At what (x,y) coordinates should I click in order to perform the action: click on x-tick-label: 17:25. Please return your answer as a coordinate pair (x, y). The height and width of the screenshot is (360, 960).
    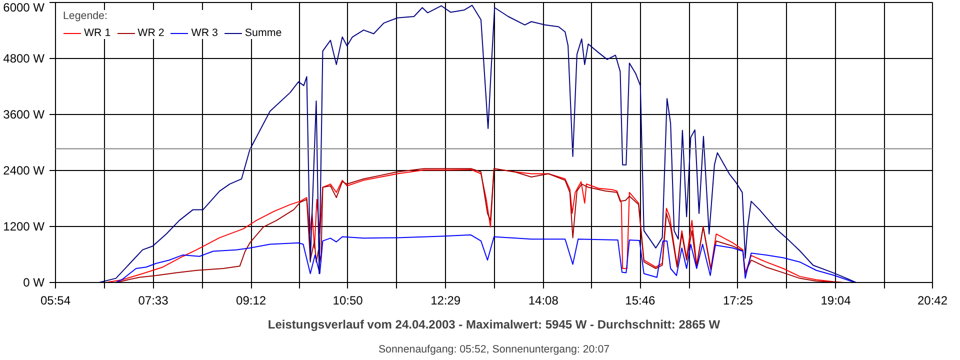
    Looking at the image, I should click on (738, 301).